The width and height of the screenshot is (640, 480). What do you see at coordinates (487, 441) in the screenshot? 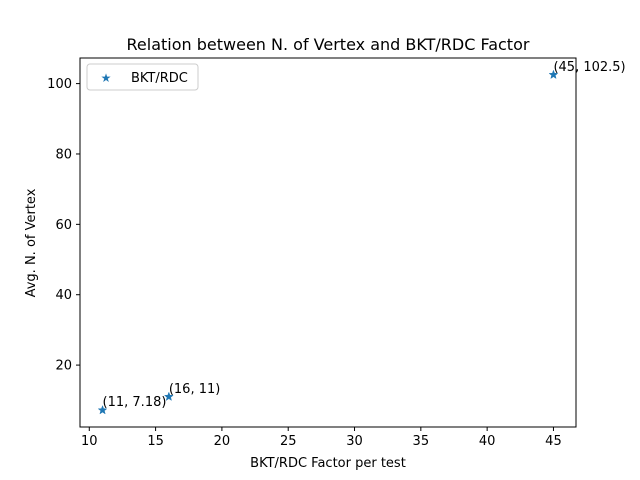
I see `x-tick-label: 40` at bounding box center [487, 441].